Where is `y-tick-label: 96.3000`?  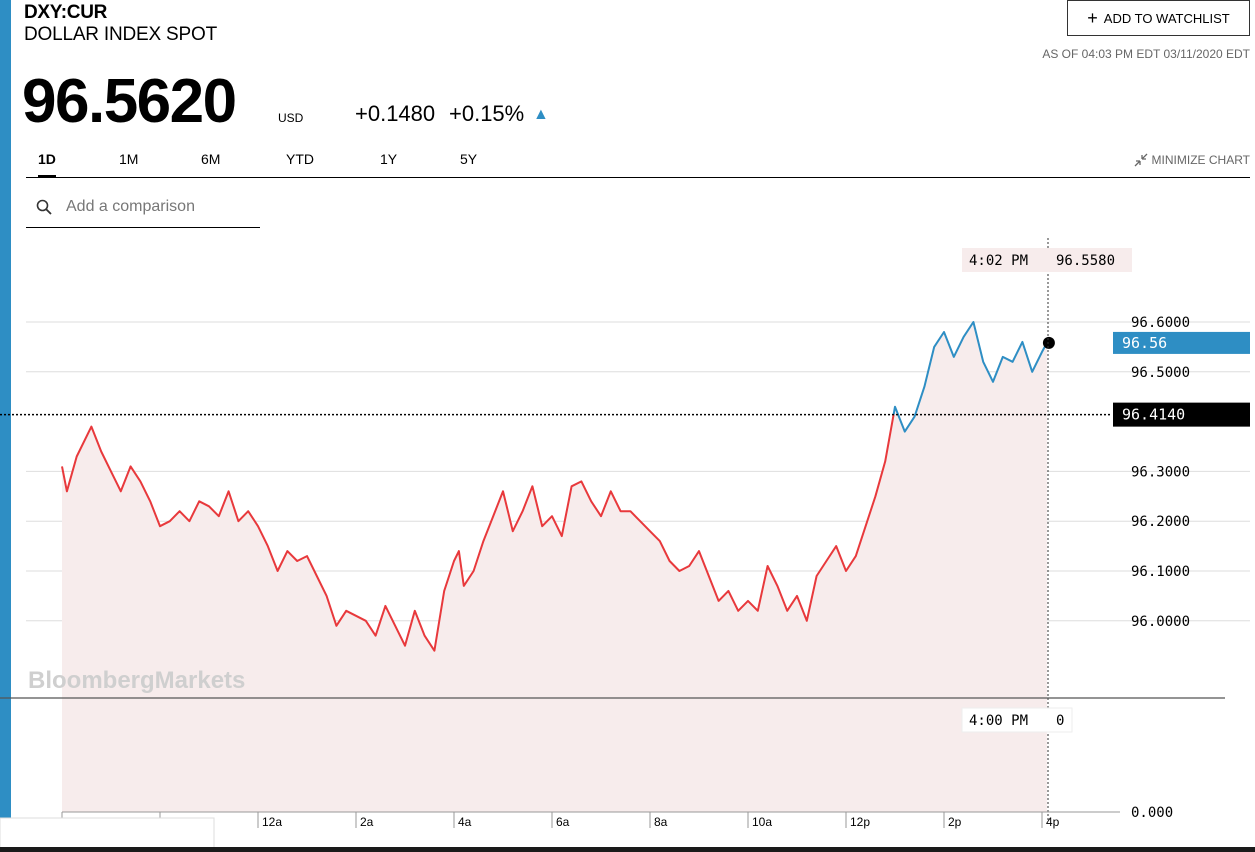
y-tick-label: 96.3000 is located at coordinates (1160, 472).